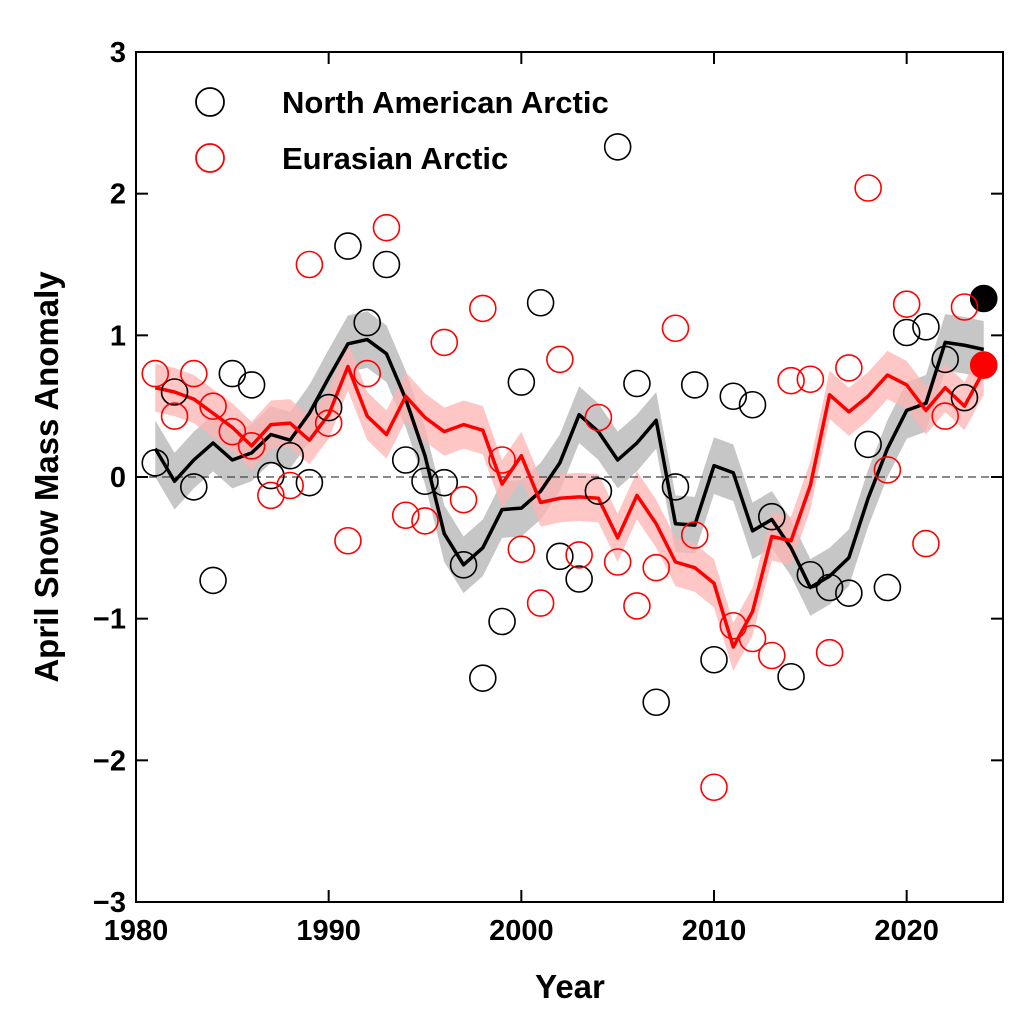 This screenshot has height=1029, width=1024. Describe the element at coordinates (906, 931) in the screenshot. I see `x-tick-label: 2020` at that location.